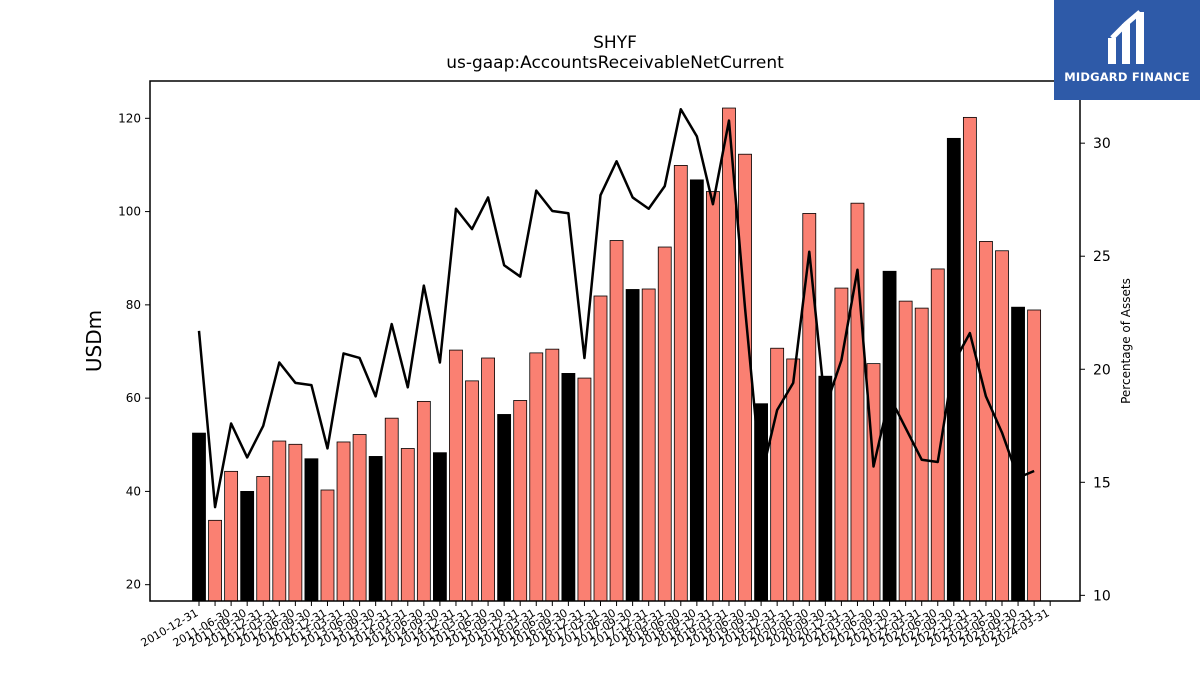 The width and height of the screenshot is (1200, 675). What do you see at coordinates (134, 351) in the screenshot?
I see `y-axis-left: 20 40 60 80 100 120` at bounding box center [134, 351].